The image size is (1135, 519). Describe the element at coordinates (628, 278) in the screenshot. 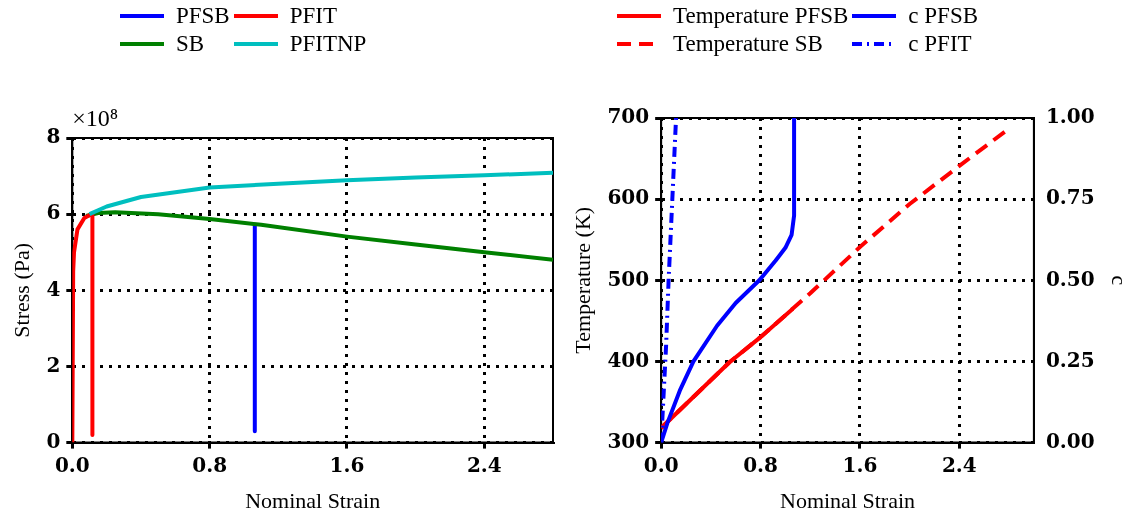

I see `y-tick-label: 500` at that location.